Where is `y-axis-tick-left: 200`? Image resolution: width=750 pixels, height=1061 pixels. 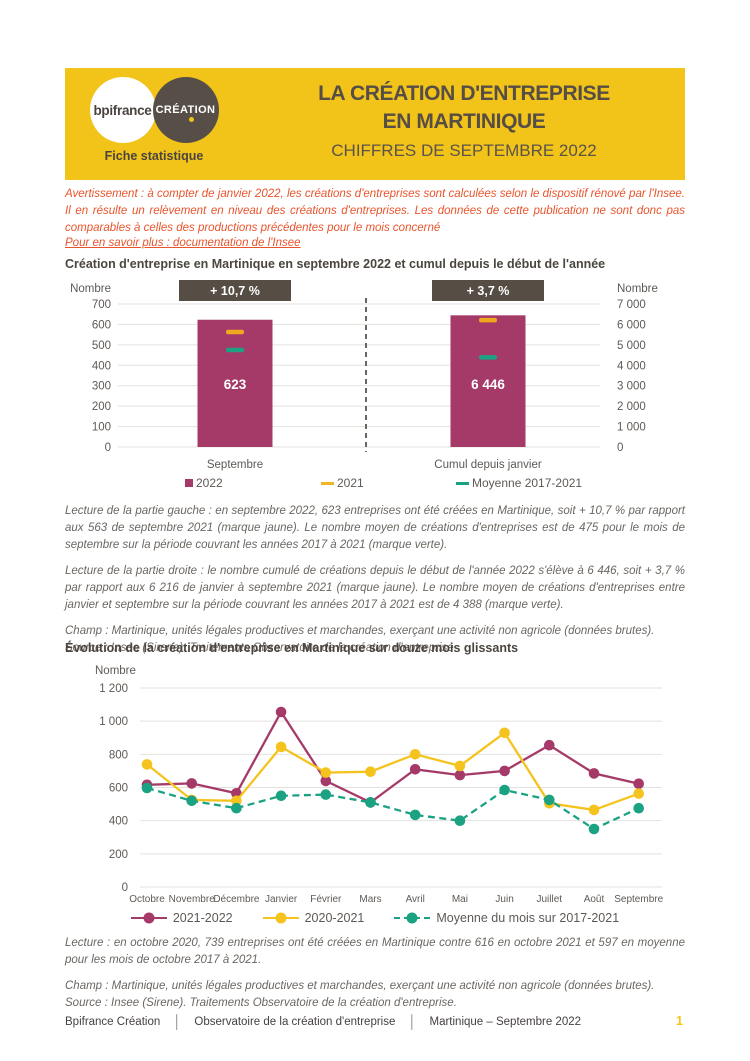 y-axis-tick-left: 200 is located at coordinates (101, 407).